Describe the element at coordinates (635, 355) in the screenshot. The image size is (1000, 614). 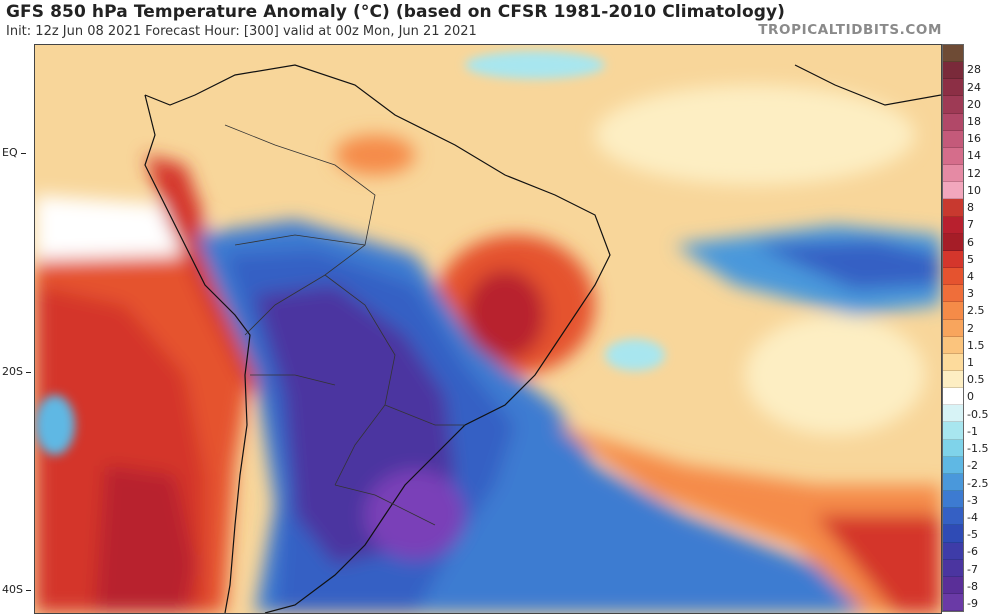
I see `atlantic-cool-patch` at that location.